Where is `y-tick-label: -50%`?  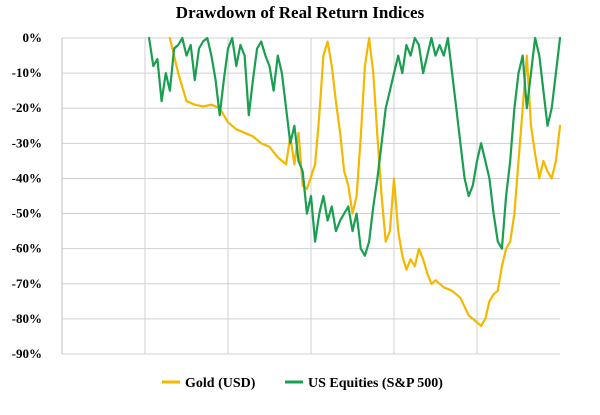
y-tick-label: -50% is located at coordinates (27, 213).